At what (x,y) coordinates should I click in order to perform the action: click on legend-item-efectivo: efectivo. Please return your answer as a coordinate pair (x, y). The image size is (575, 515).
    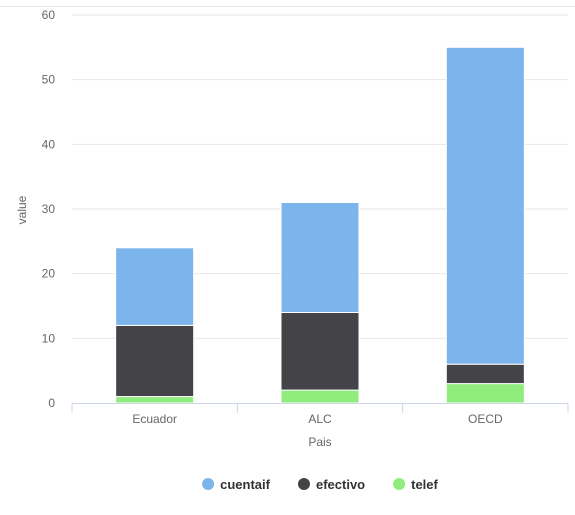
    Looking at the image, I should click on (331, 484).